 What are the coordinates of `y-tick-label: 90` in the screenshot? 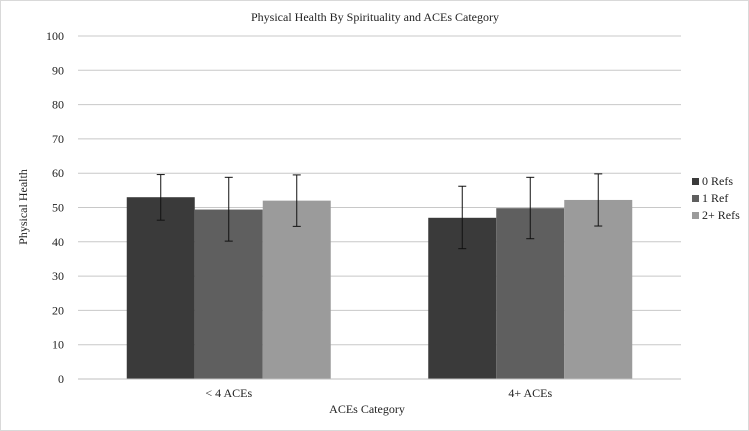 It's located at (58, 70).